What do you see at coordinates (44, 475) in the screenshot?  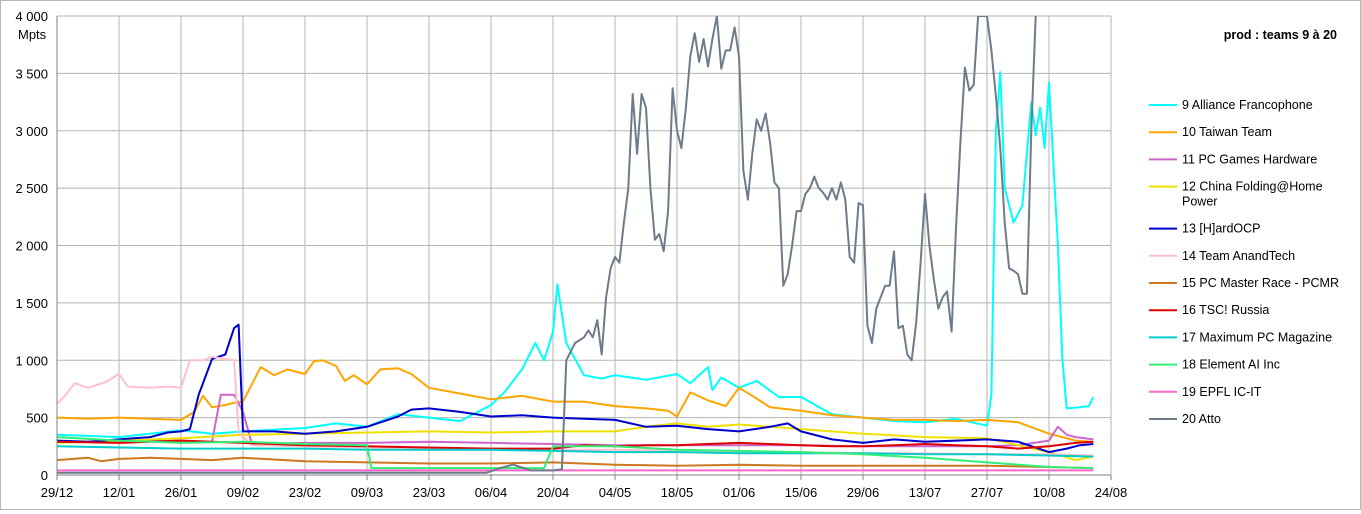 I see `y-tick-label: 0` at bounding box center [44, 475].